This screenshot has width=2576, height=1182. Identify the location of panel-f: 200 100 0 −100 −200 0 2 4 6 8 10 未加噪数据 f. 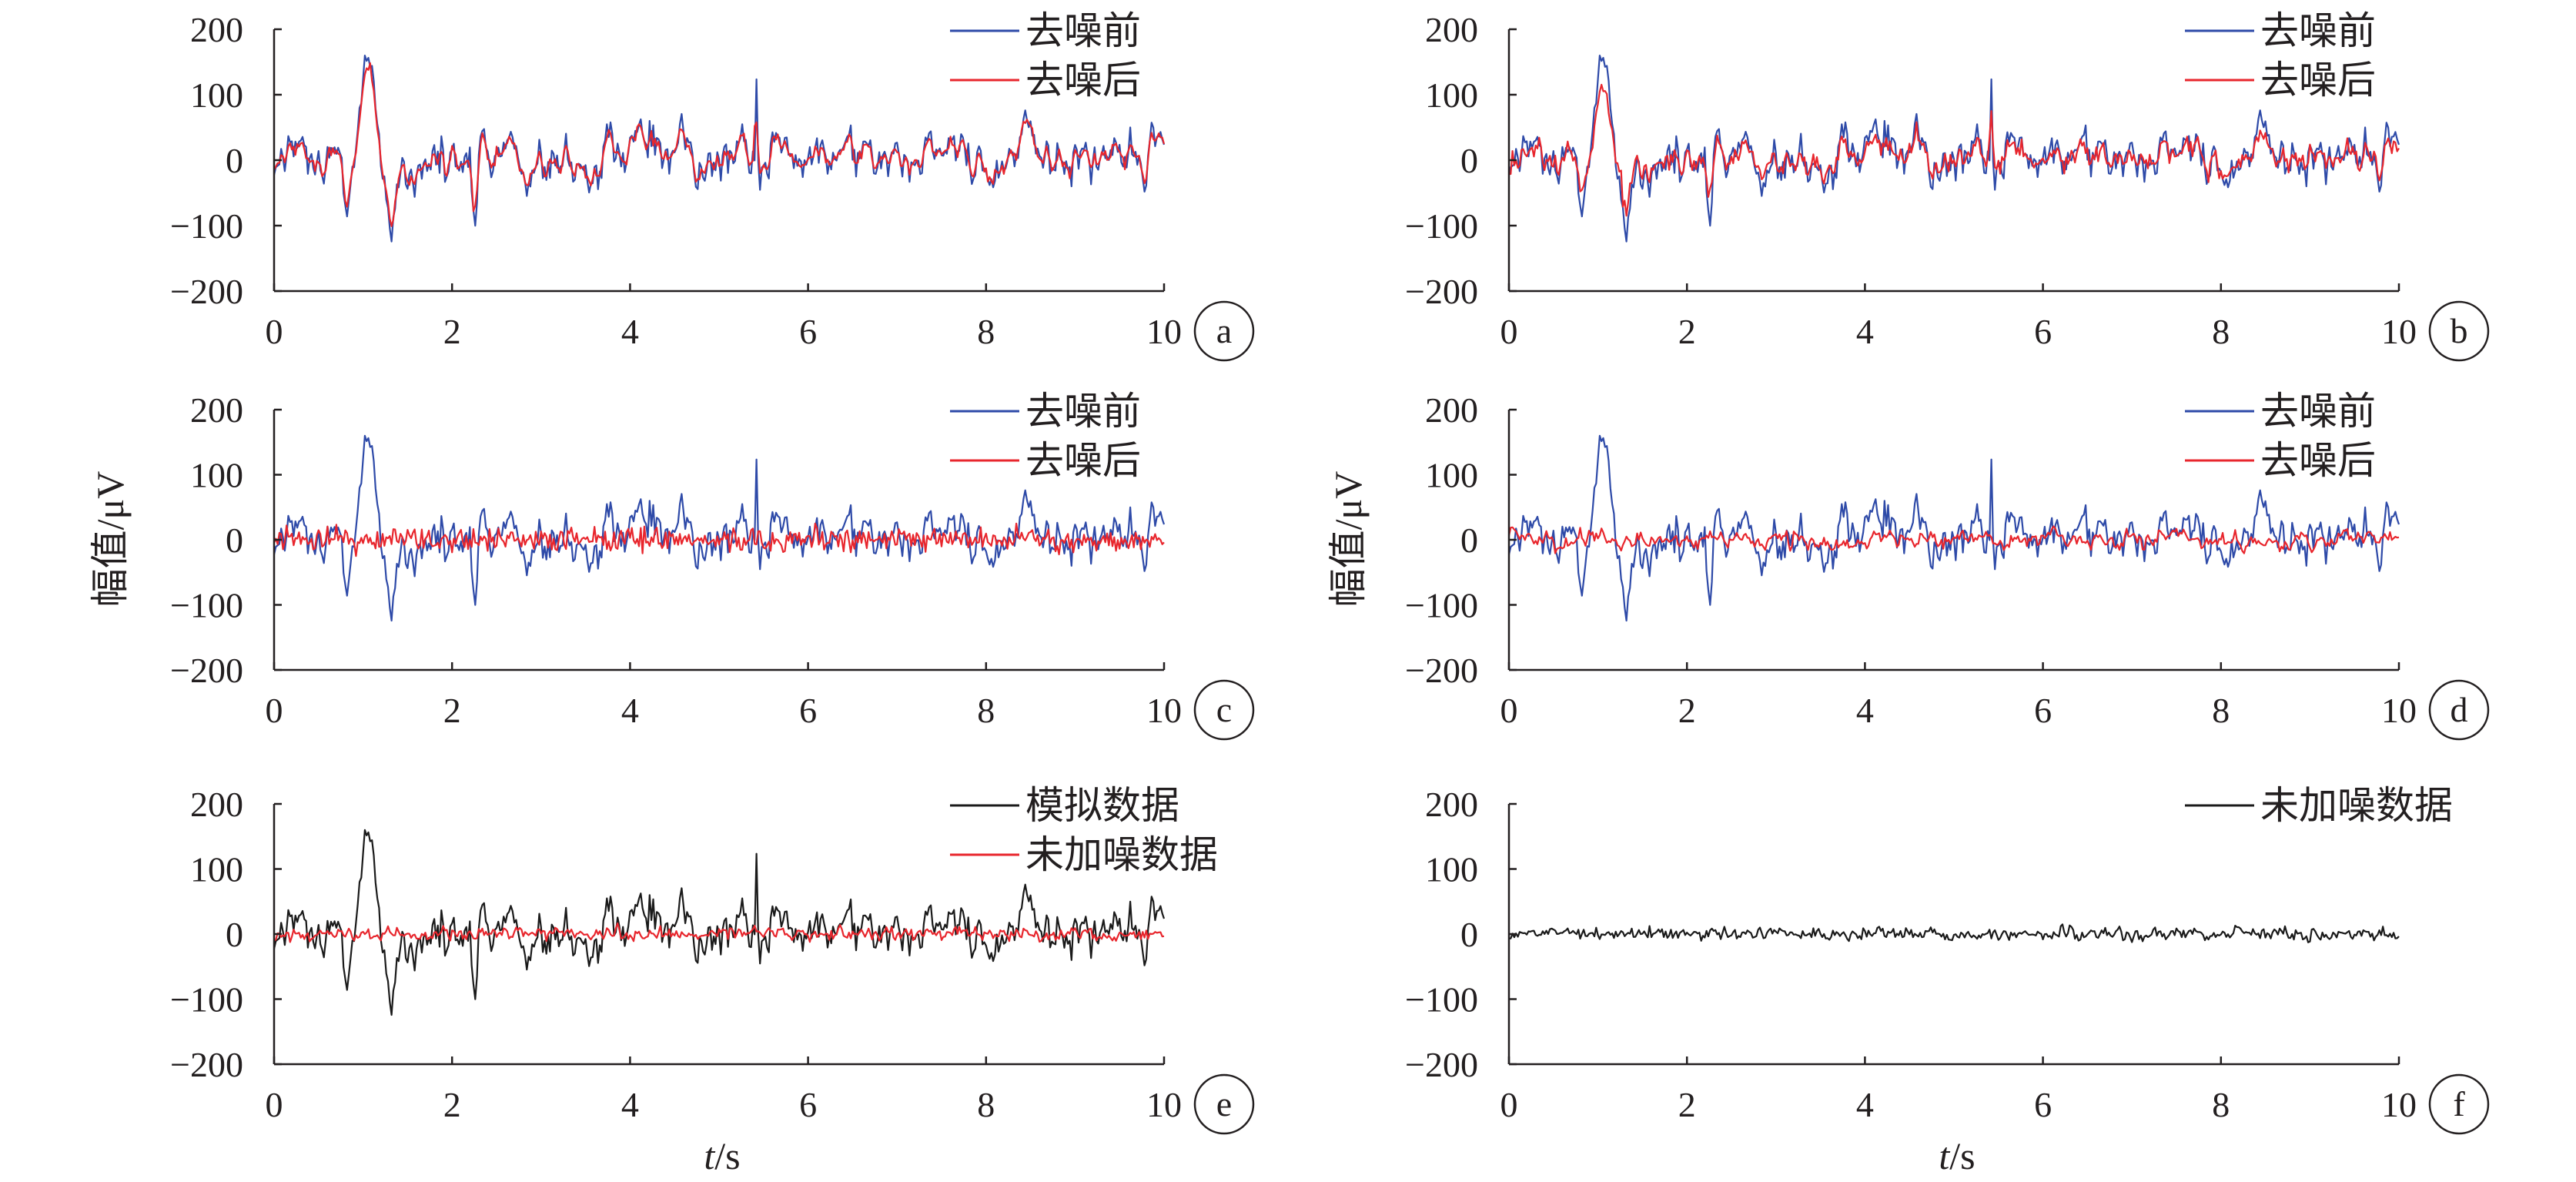
(1948, 959).